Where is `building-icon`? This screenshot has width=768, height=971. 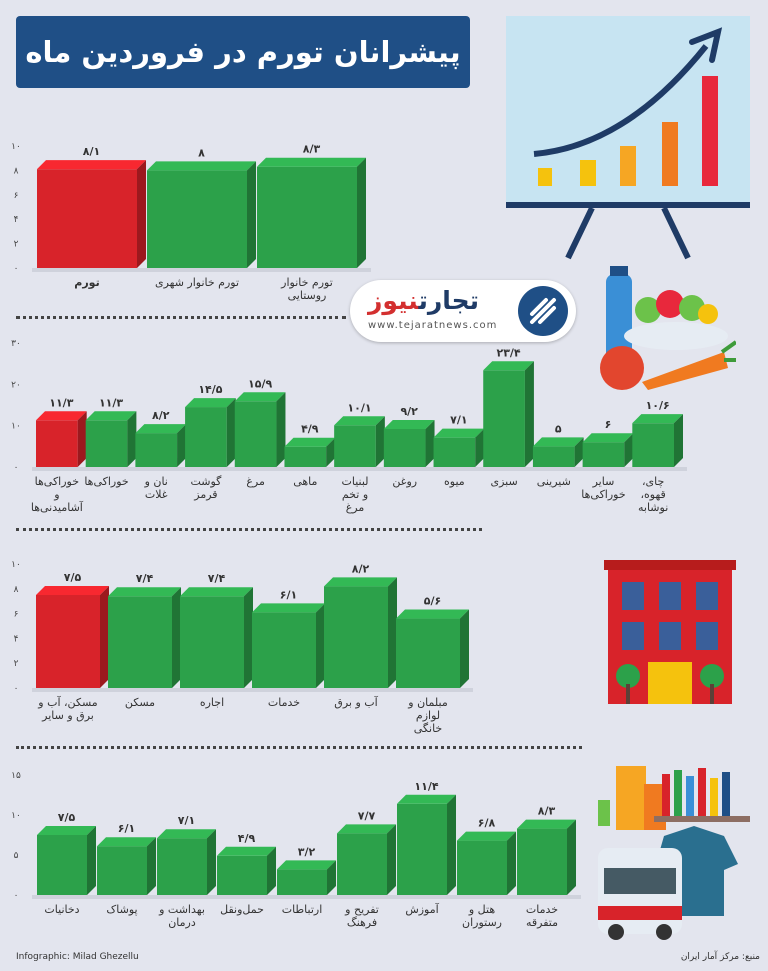 building-icon is located at coordinates (670, 634).